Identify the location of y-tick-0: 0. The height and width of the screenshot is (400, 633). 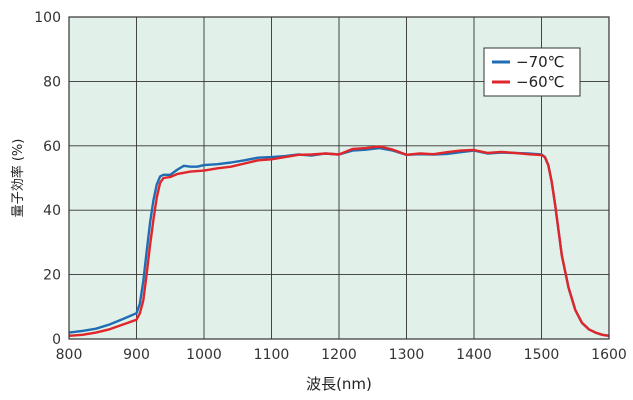
(56, 340).